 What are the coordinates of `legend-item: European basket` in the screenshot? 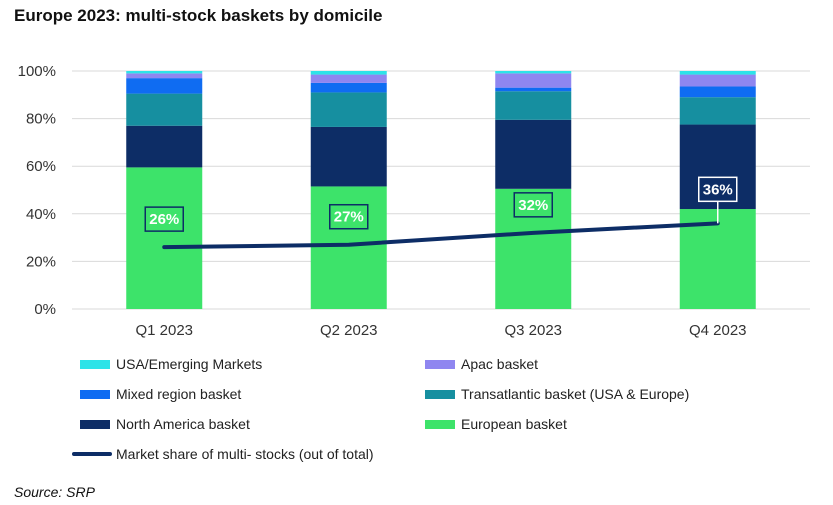 It's located at (496, 424).